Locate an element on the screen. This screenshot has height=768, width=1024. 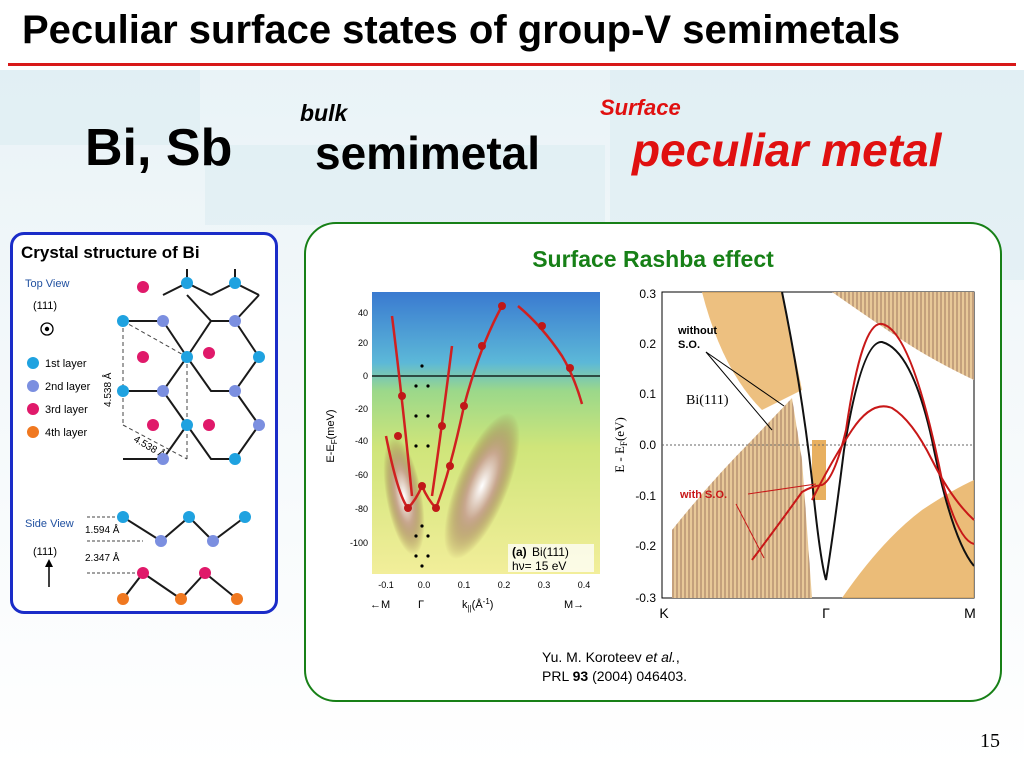
calc-xtick: Γ is located at coordinates (826, 613).